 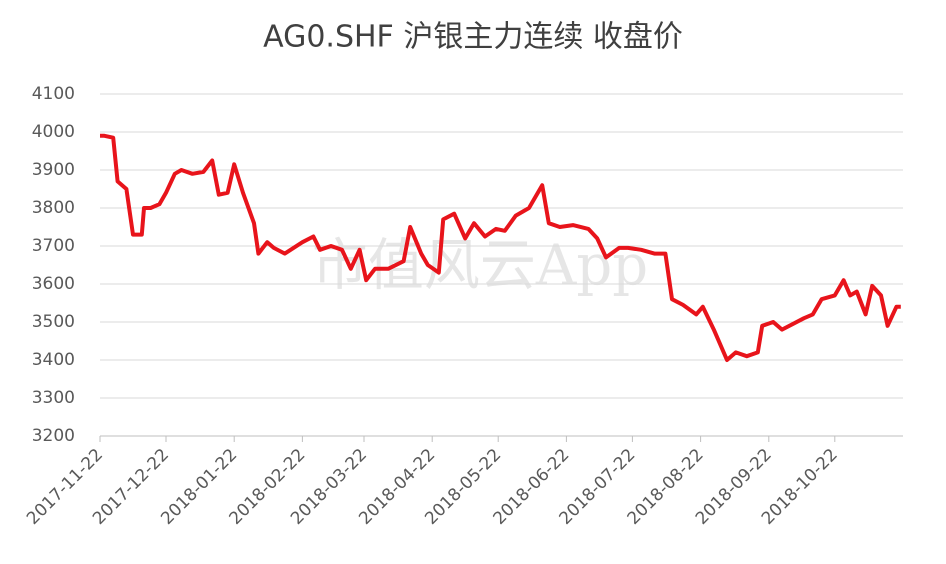 What do you see at coordinates (473, 37) in the screenshot?
I see `chart-title: AG0.SHF 沪银主力连续 收盘价` at bounding box center [473, 37].